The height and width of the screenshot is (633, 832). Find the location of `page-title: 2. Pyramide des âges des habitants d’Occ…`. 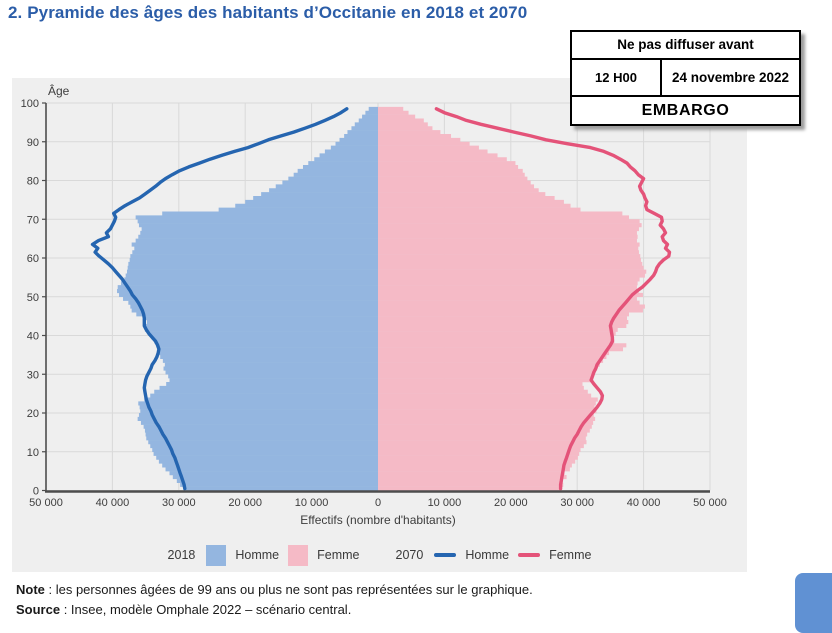

page-title: 2. Pyramide des âges des habitants d’Occ… is located at coordinates (268, 12).